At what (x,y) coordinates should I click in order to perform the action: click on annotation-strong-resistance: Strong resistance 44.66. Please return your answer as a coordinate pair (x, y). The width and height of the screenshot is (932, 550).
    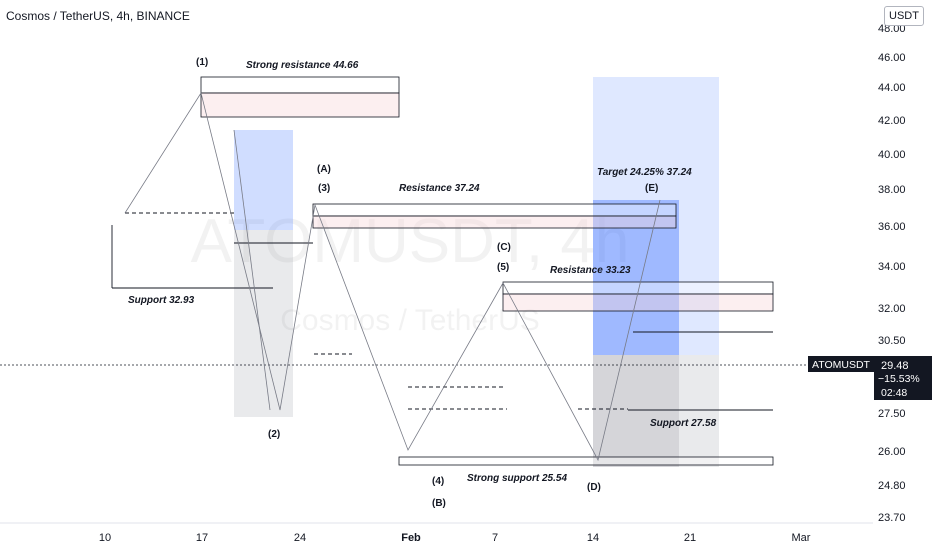
    Looking at the image, I should click on (302, 65).